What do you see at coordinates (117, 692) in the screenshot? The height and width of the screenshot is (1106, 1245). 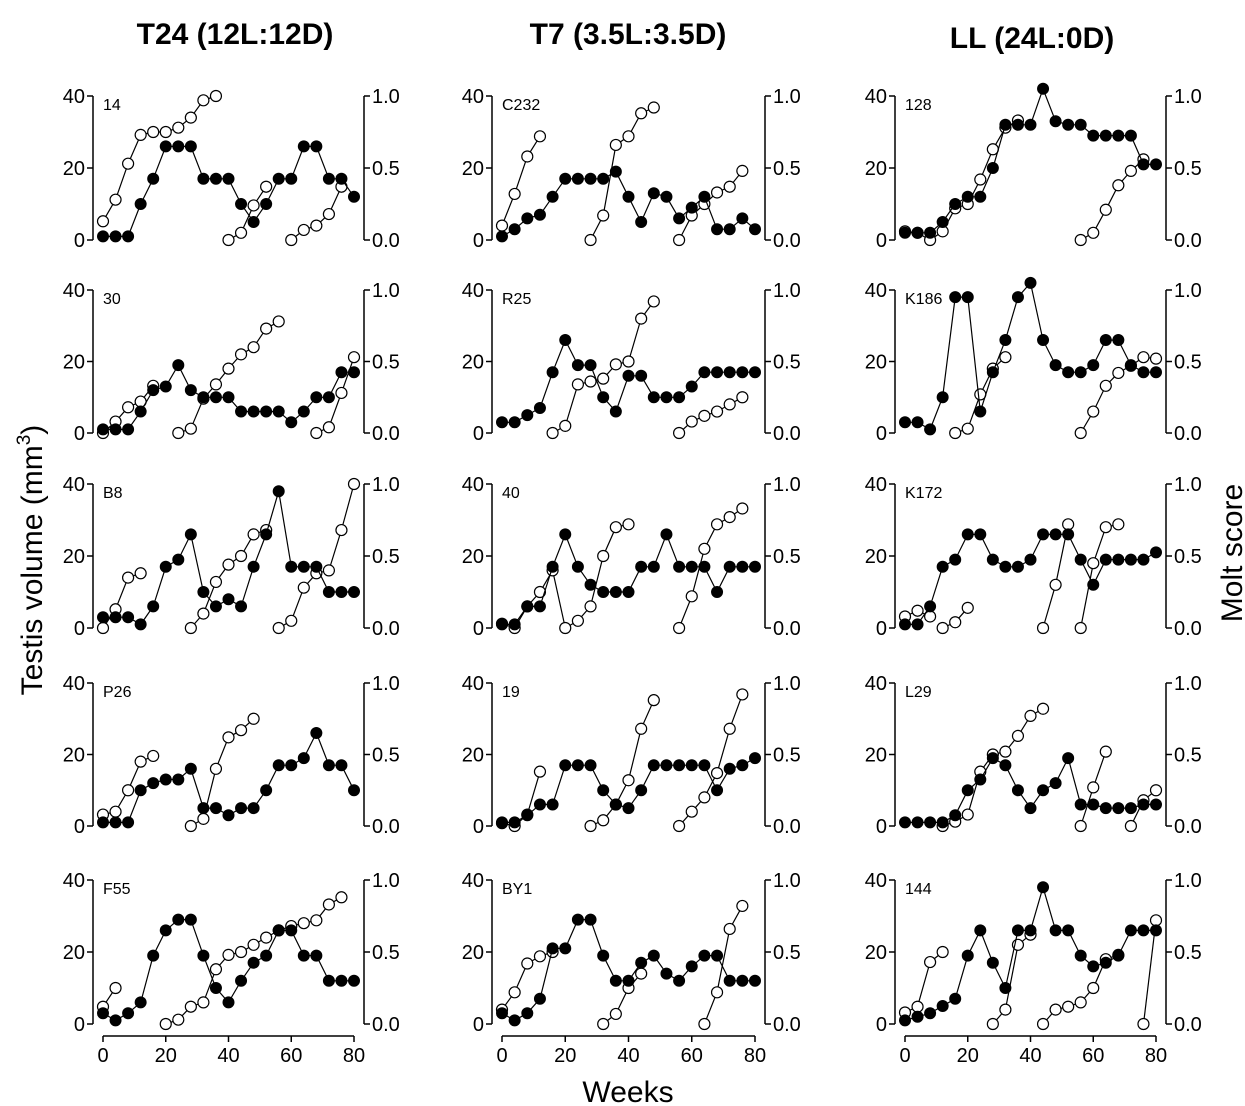 I see `panel-id-label: P26` at bounding box center [117, 692].